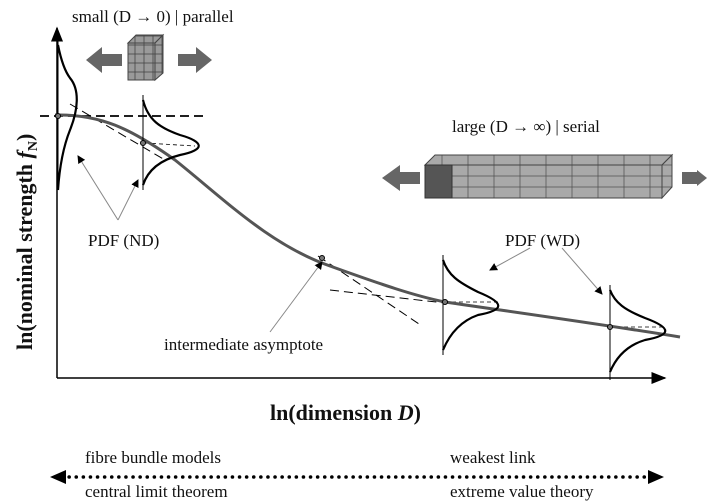 Image resolution: width=707 pixels, height=504 pixels. Describe the element at coordinates (544, 176) in the screenshot. I see `large-bar` at that location.